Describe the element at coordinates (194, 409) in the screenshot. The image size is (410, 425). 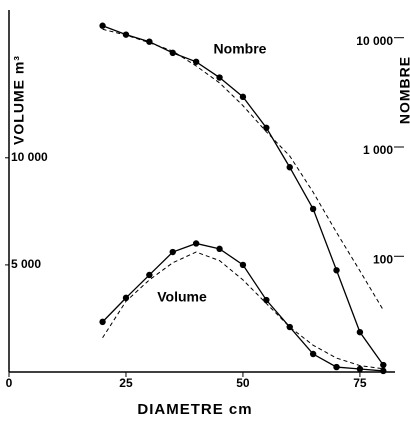
I see `x-axis-label: DIAMETRE cm` at that location.